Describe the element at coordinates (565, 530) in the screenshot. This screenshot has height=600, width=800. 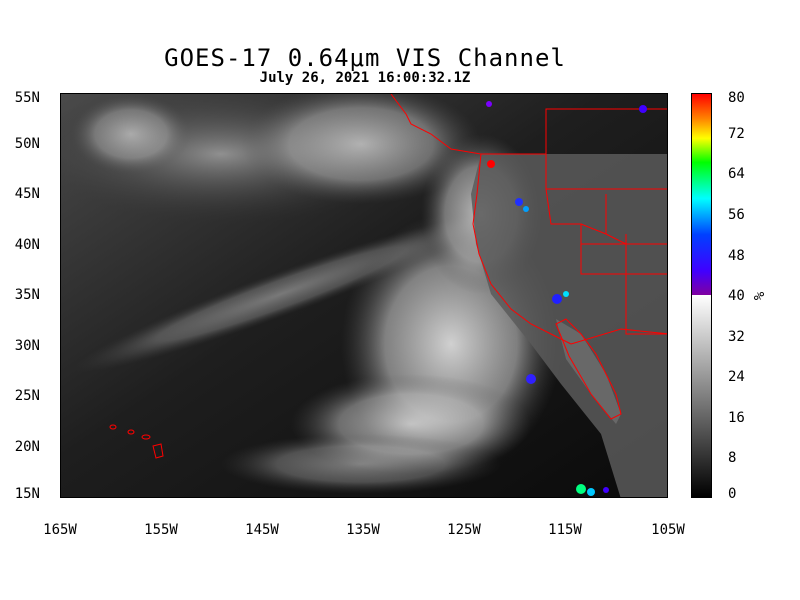
I see `lon-label-115w: 115W` at that location.